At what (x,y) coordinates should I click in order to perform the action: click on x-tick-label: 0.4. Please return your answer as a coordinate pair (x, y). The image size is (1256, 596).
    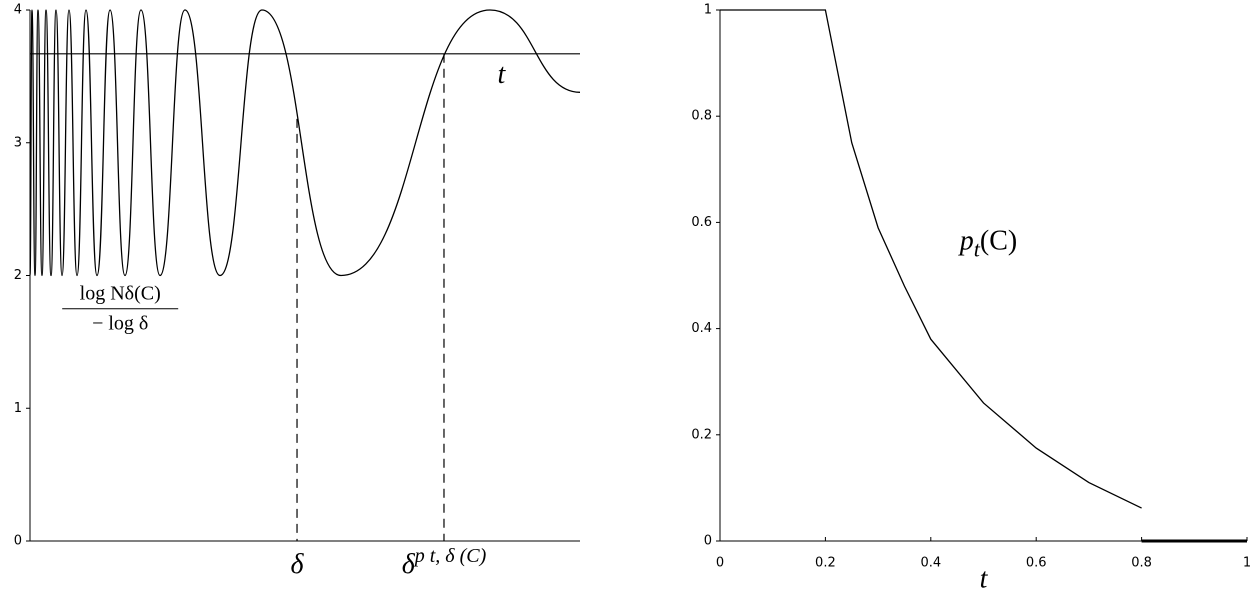
    Looking at the image, I should click on (930, 563).